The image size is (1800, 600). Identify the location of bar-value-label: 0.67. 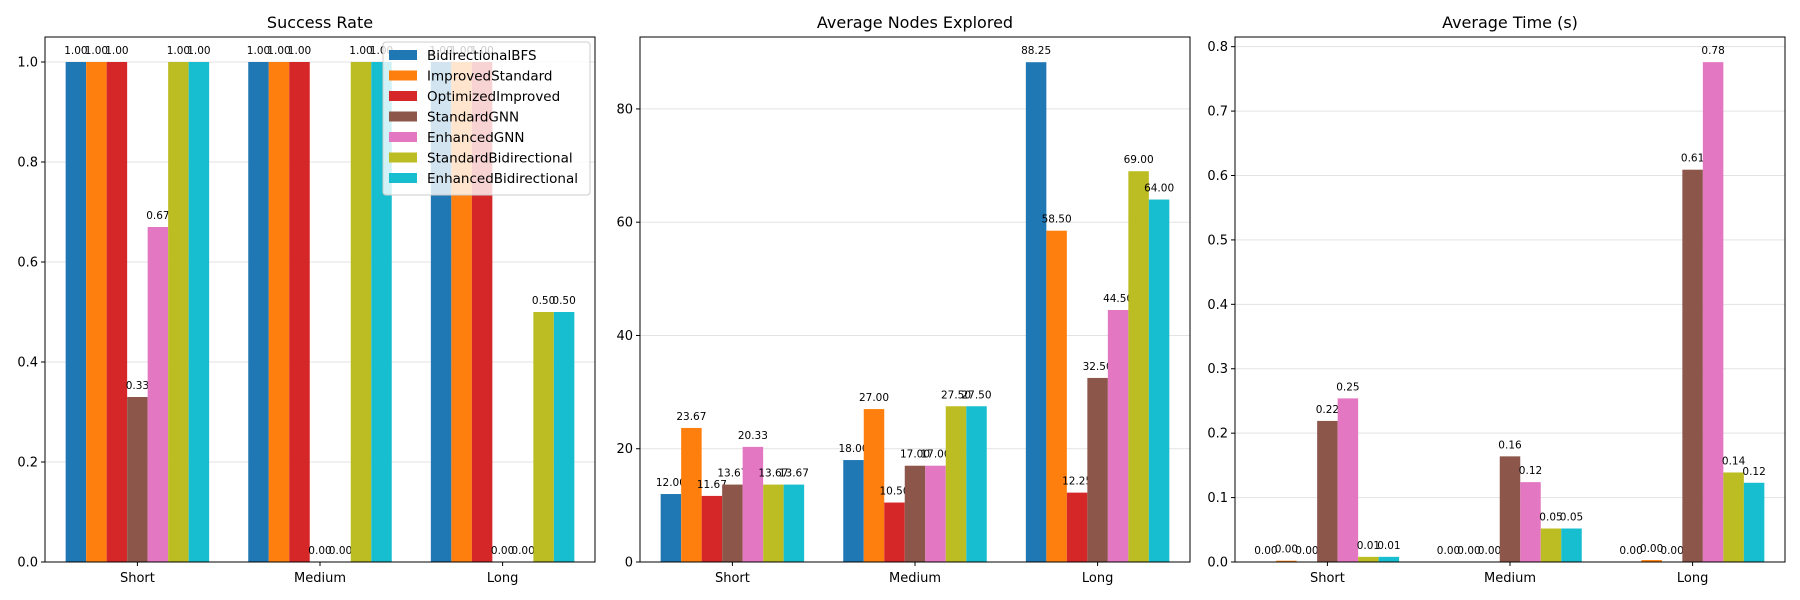
(157, 216).